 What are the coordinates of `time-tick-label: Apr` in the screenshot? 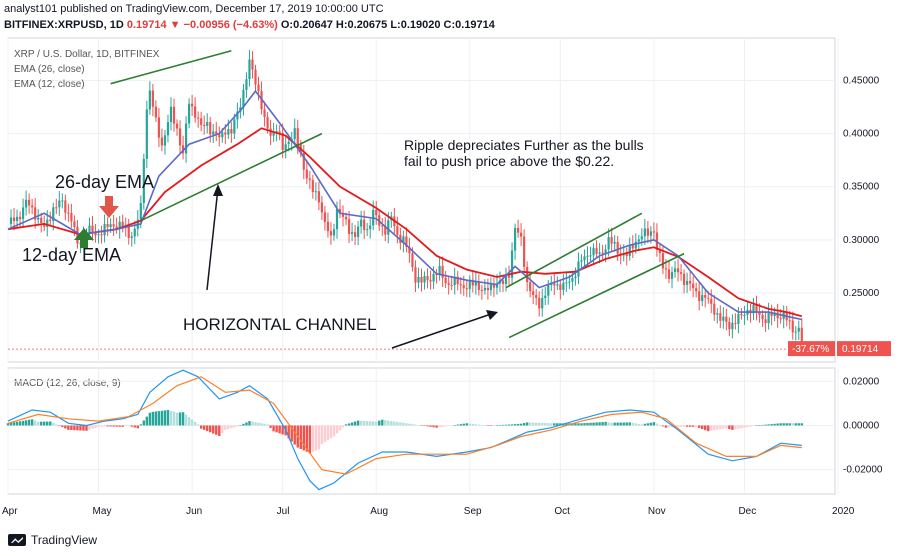 It's located at (10, 511).